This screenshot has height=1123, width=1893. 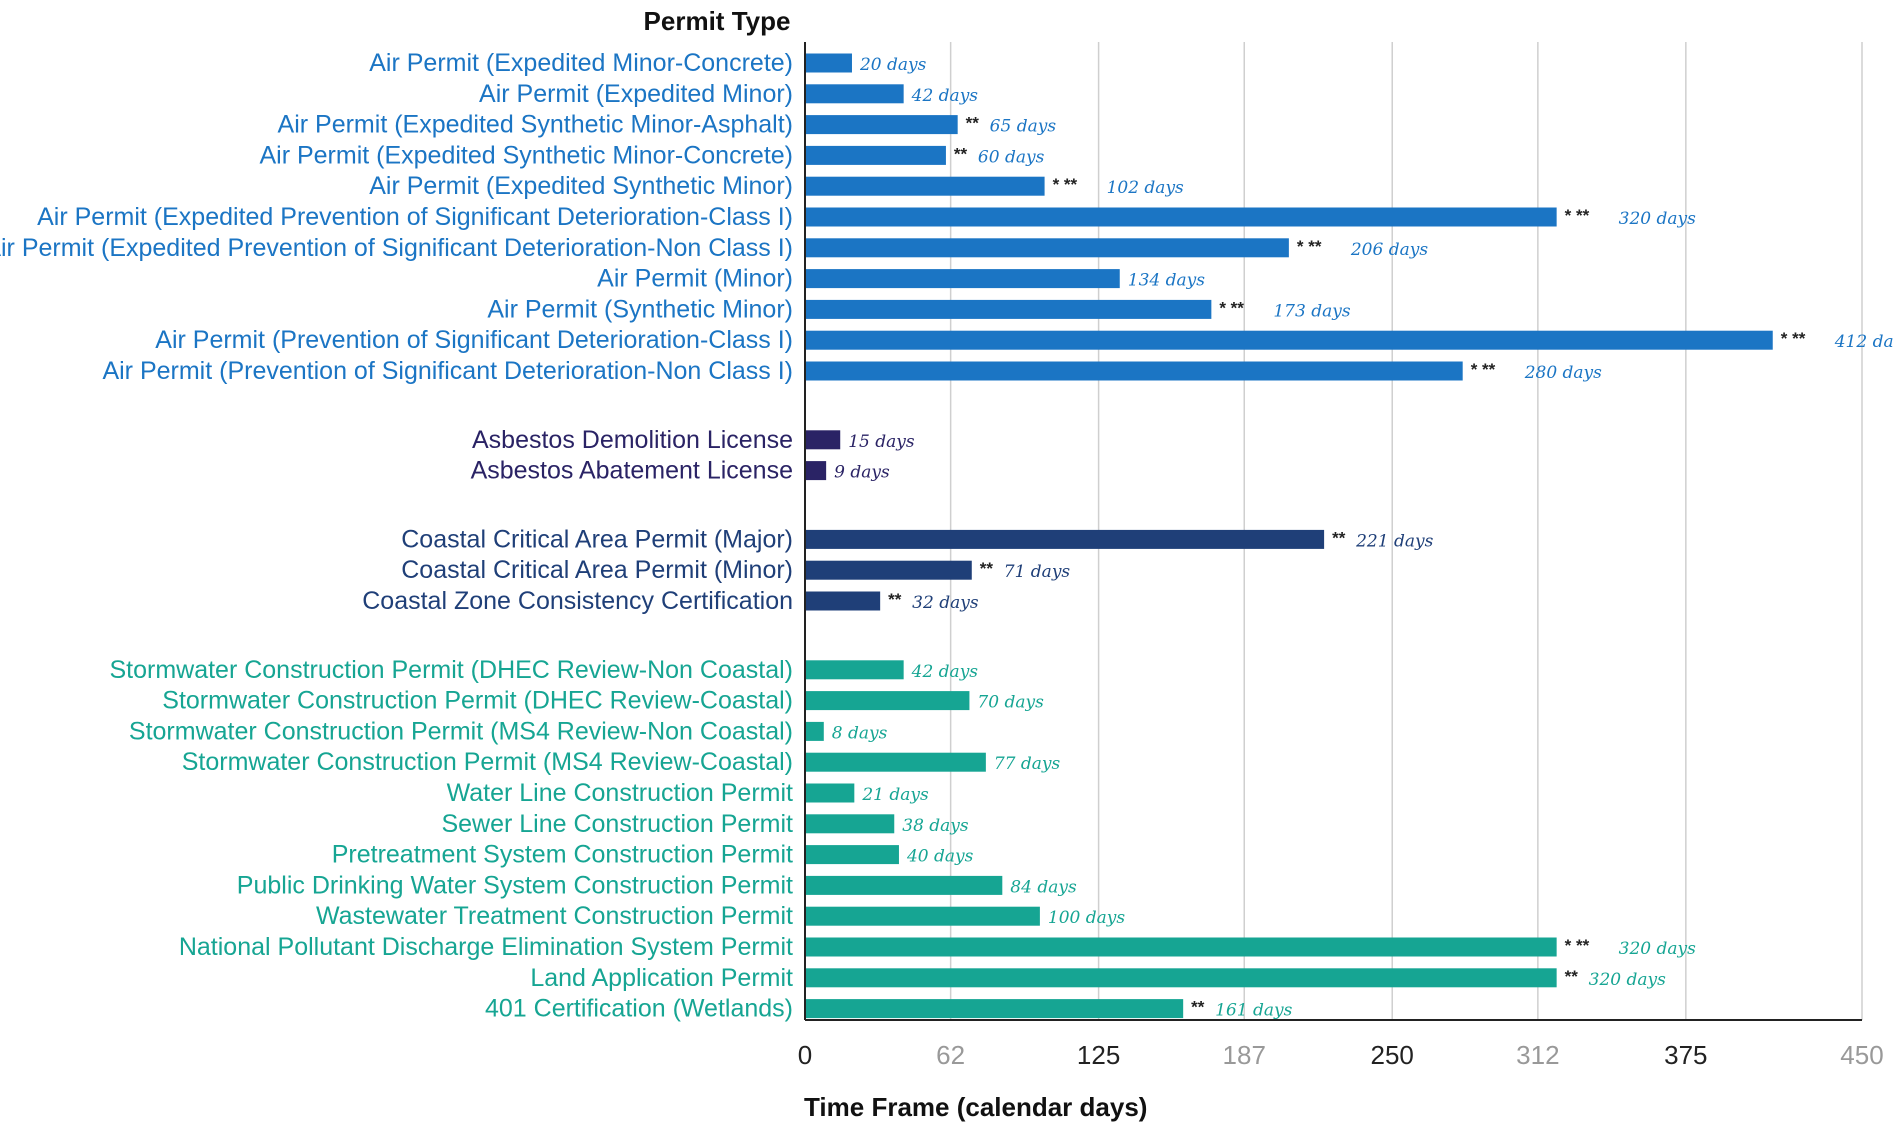 I want to click on category-label: Wastewater Treatment Construction Permit, so click(x=554, y=916).